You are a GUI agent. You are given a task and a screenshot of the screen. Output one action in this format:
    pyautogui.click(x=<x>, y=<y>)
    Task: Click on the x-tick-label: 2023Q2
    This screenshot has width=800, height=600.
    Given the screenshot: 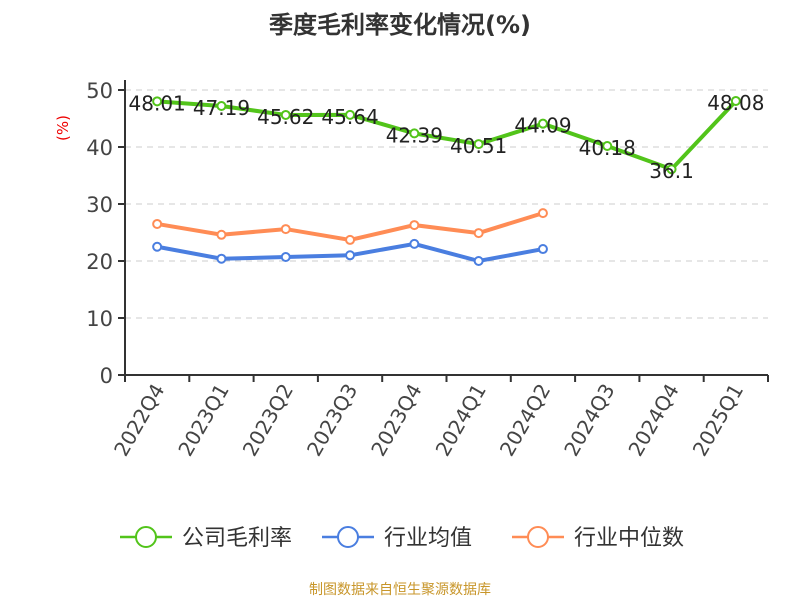 What is the action you would take?
    pyautogui.click(x=268, y=420)
    